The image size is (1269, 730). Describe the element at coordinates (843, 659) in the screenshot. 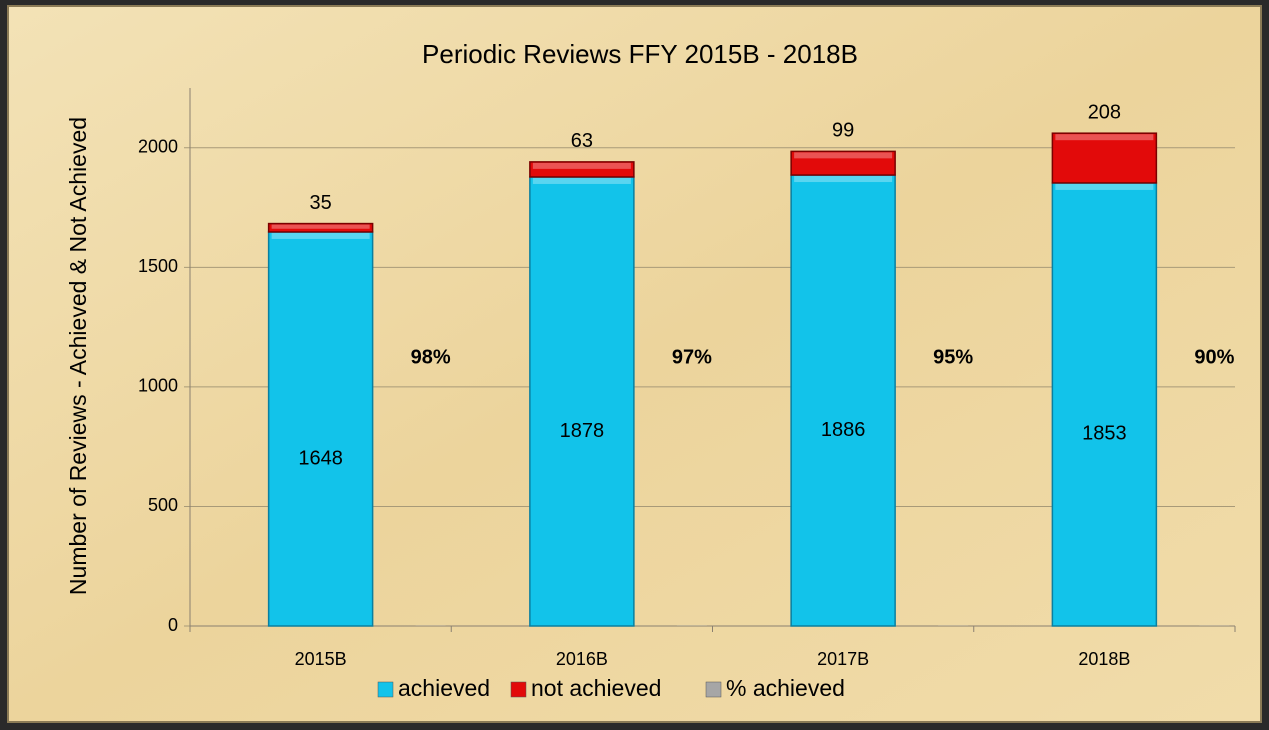

I see `x-tick-label: 2017B` at that location.